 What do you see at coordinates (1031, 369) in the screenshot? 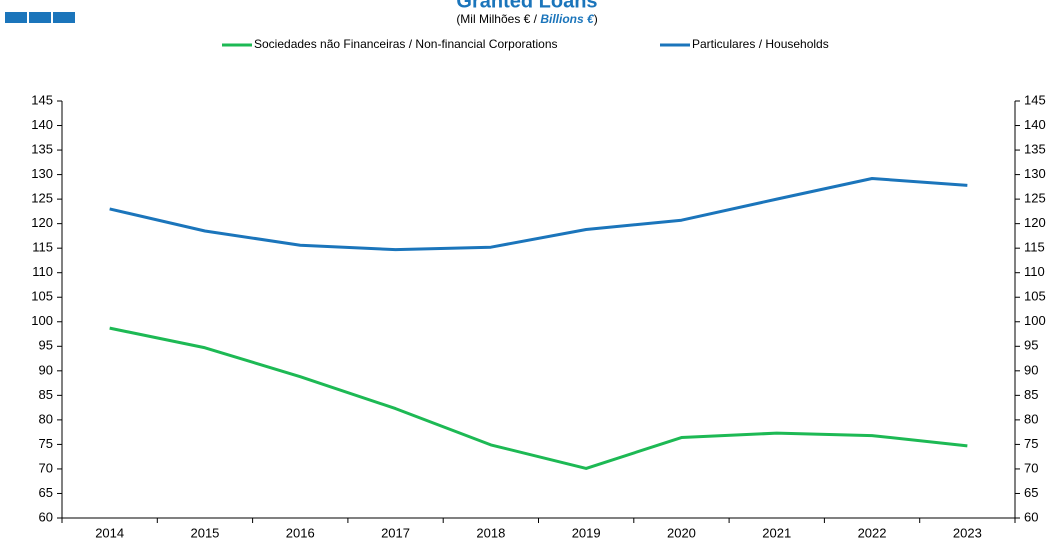
I see `y2-tick-label: 90` at bounding box center [1031, 369].